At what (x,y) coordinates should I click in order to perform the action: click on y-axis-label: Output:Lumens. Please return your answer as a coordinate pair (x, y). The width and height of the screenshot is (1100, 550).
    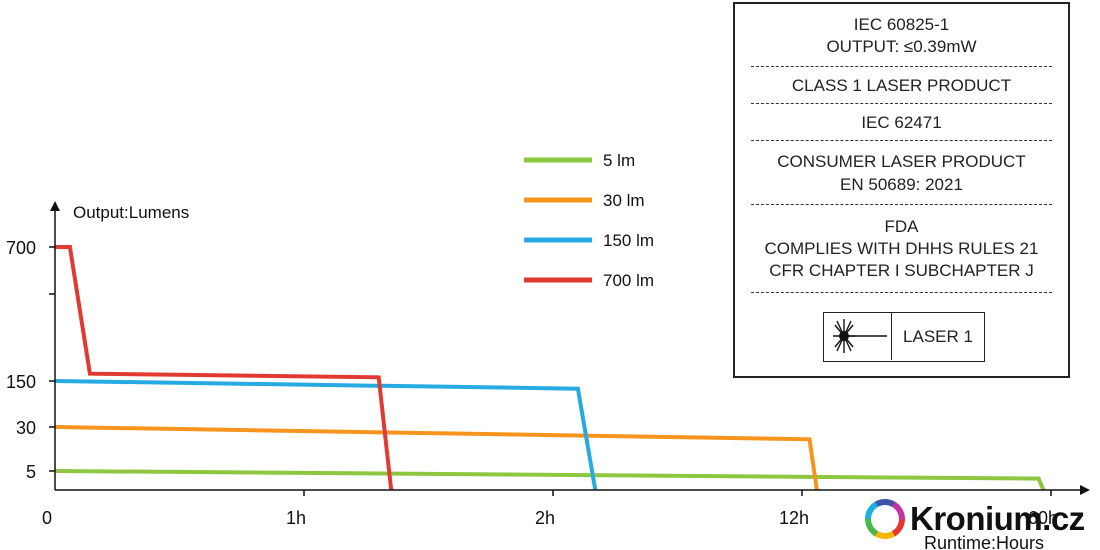
    Looking at the image, I should click on (131, 212).